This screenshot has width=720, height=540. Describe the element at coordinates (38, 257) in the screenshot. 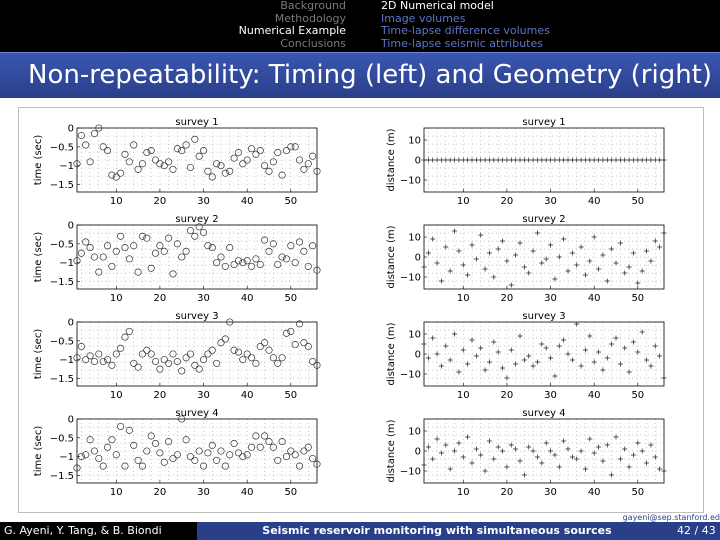

I see `y-axis-label: time (sec)` at that location.